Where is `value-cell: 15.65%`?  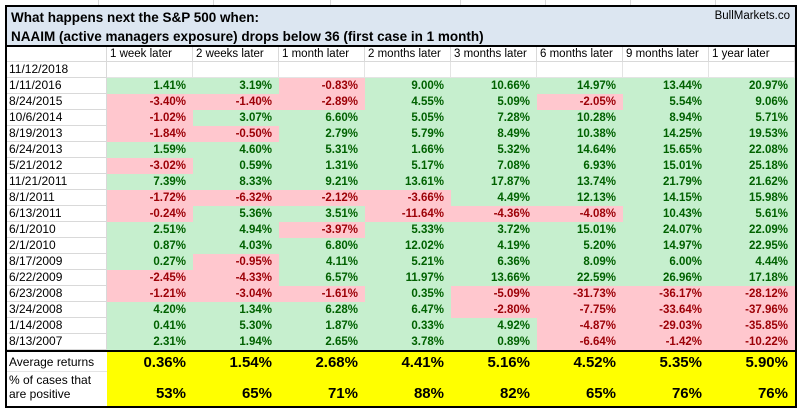
value-cell: 15.65% is located at coordinates (666, 150).